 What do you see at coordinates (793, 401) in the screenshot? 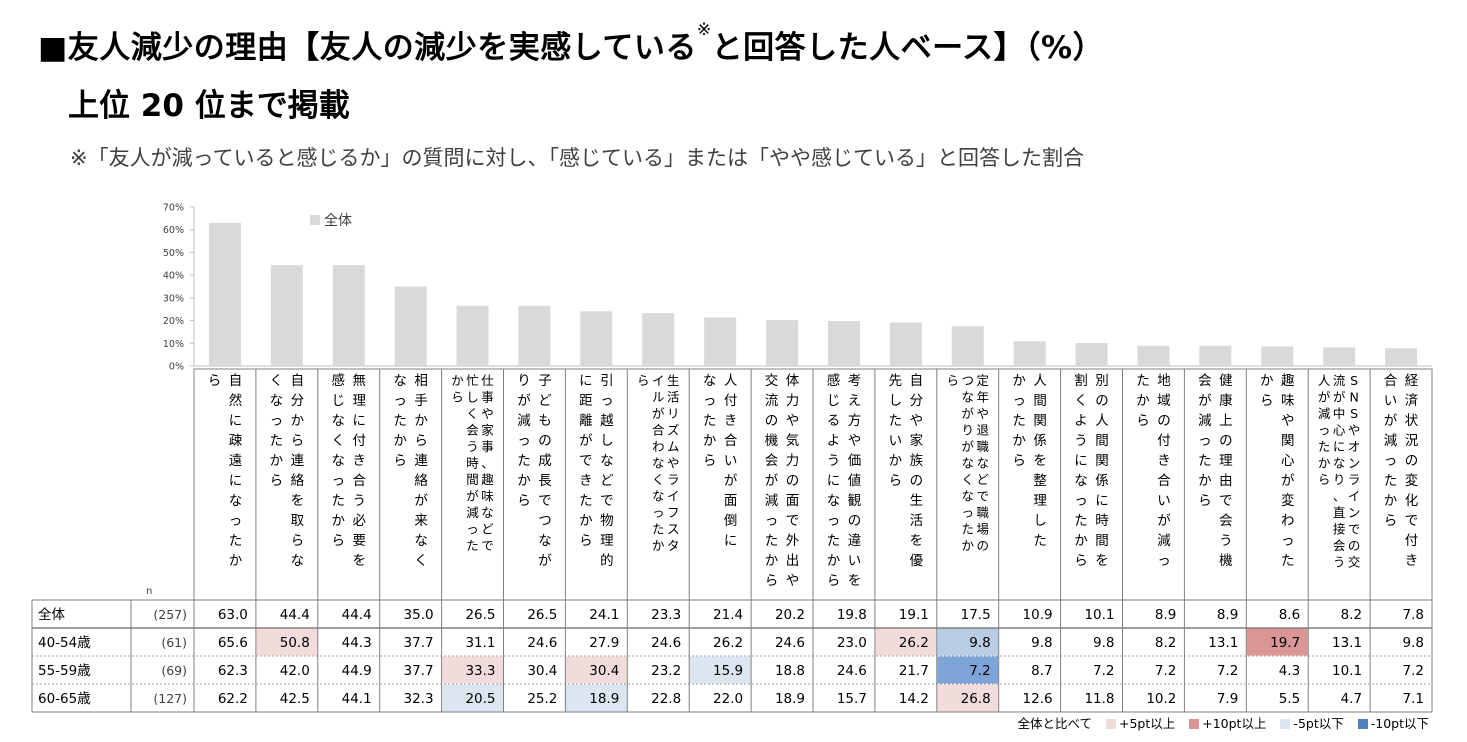
I see `category-label-char: 力` at bounding box center [793, 401].